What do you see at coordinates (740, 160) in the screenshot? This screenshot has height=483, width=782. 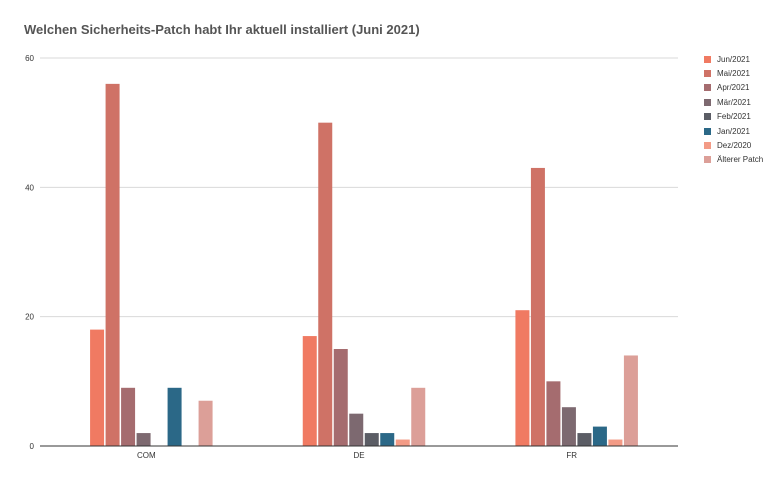 I see `legend-label: Älterer Patch` at bounding box center [740, 160].